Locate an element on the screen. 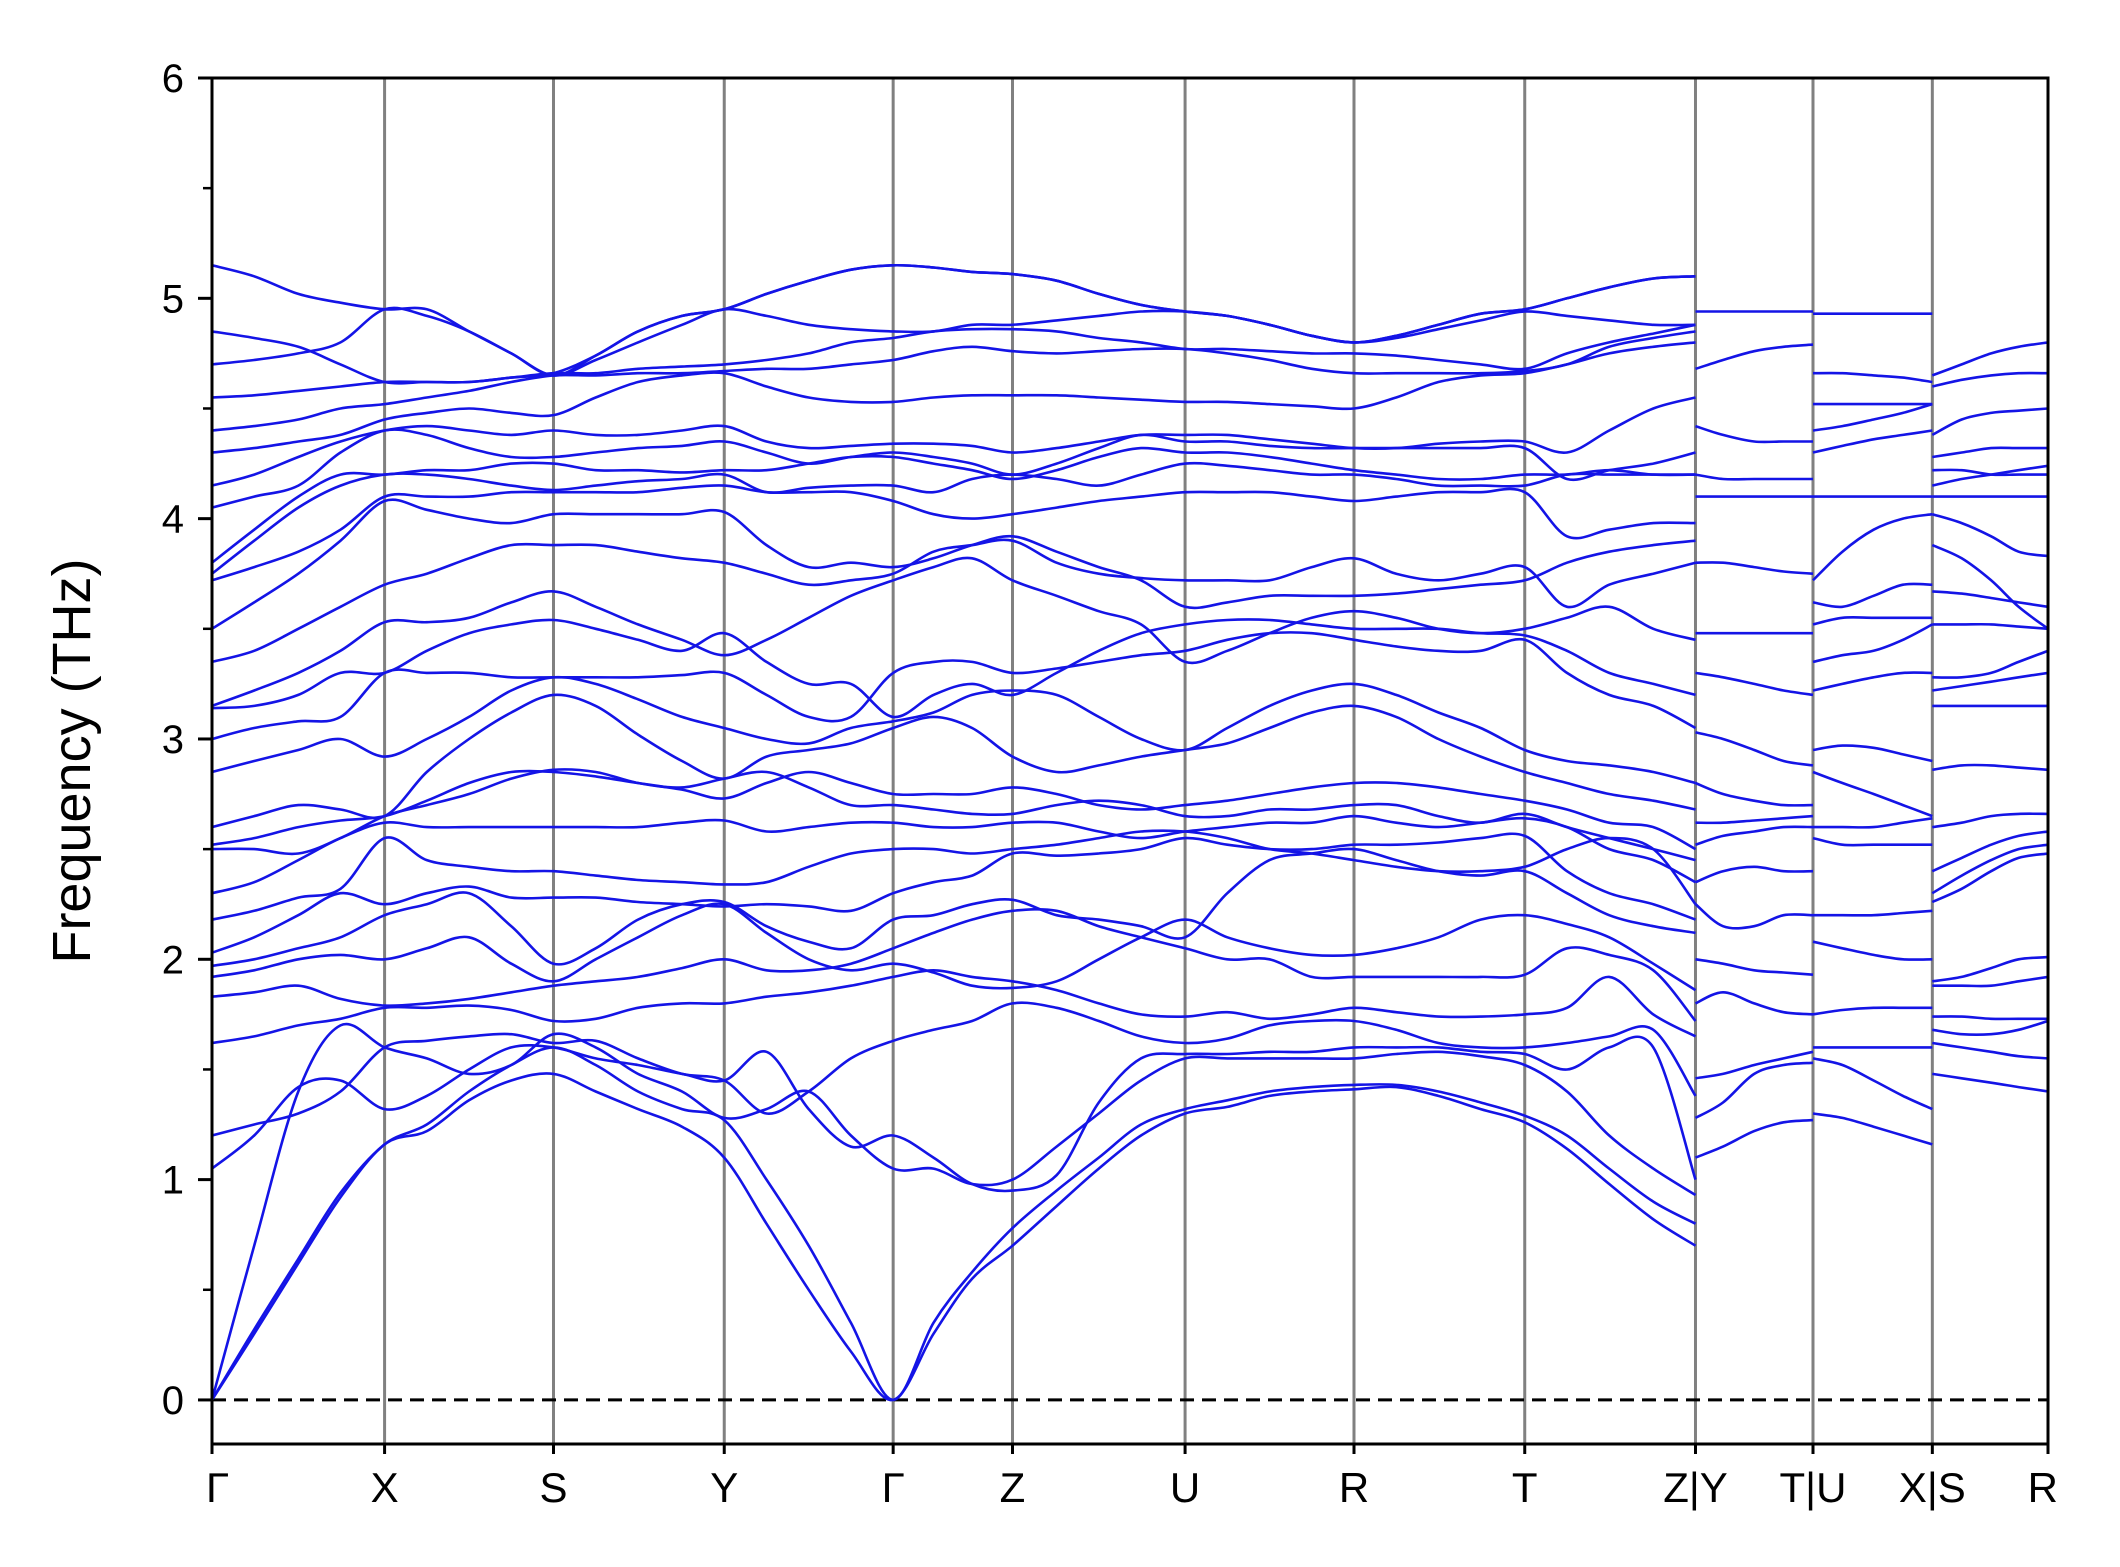  y-tick-label: 2 is located at coordinates (173, 960).